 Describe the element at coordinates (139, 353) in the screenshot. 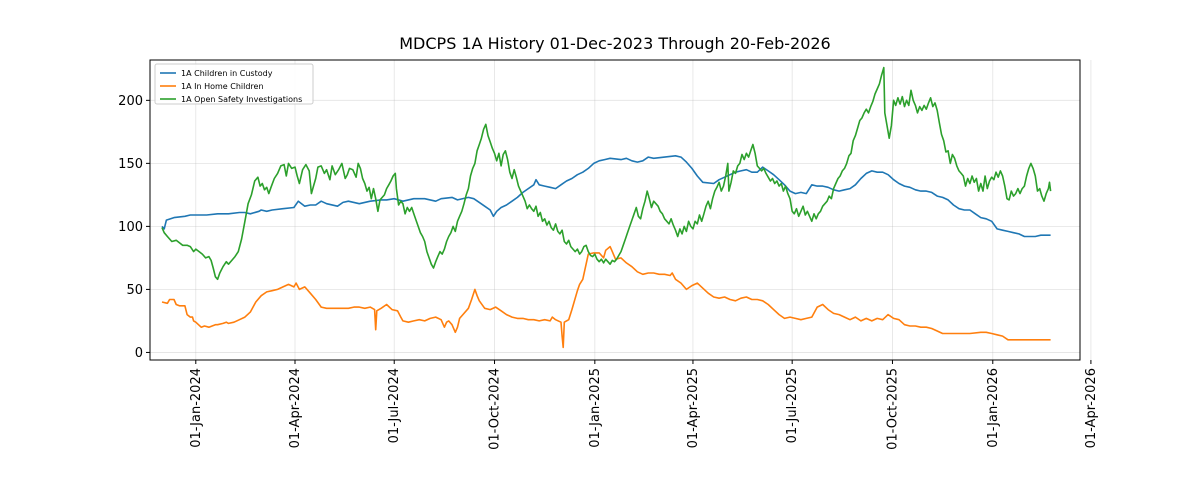

I see `y-tick-label: 0` at that location.